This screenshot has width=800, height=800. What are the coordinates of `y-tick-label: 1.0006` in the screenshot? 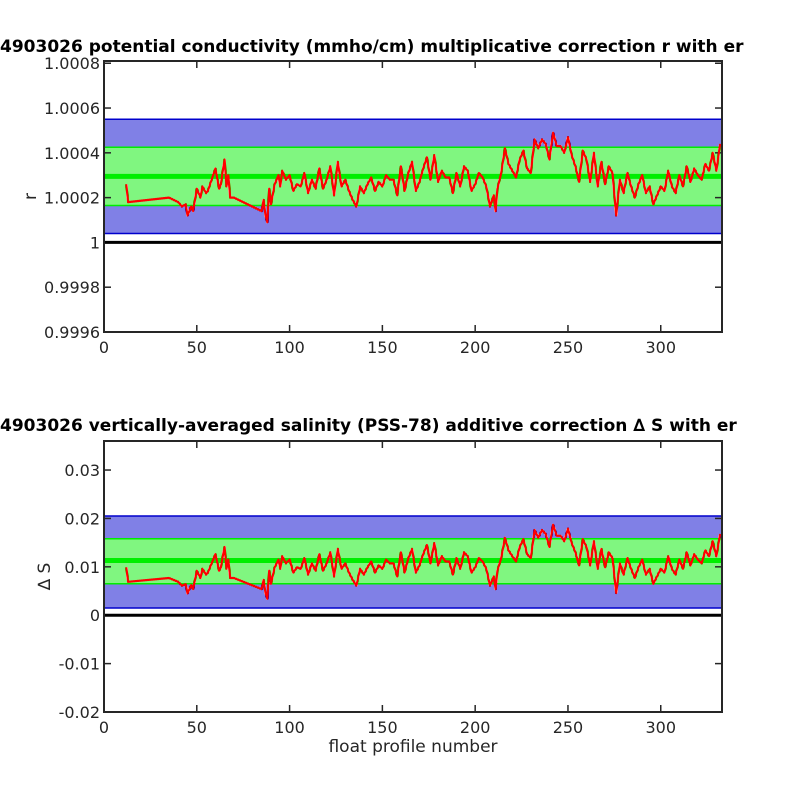 It's located at (72, 108).